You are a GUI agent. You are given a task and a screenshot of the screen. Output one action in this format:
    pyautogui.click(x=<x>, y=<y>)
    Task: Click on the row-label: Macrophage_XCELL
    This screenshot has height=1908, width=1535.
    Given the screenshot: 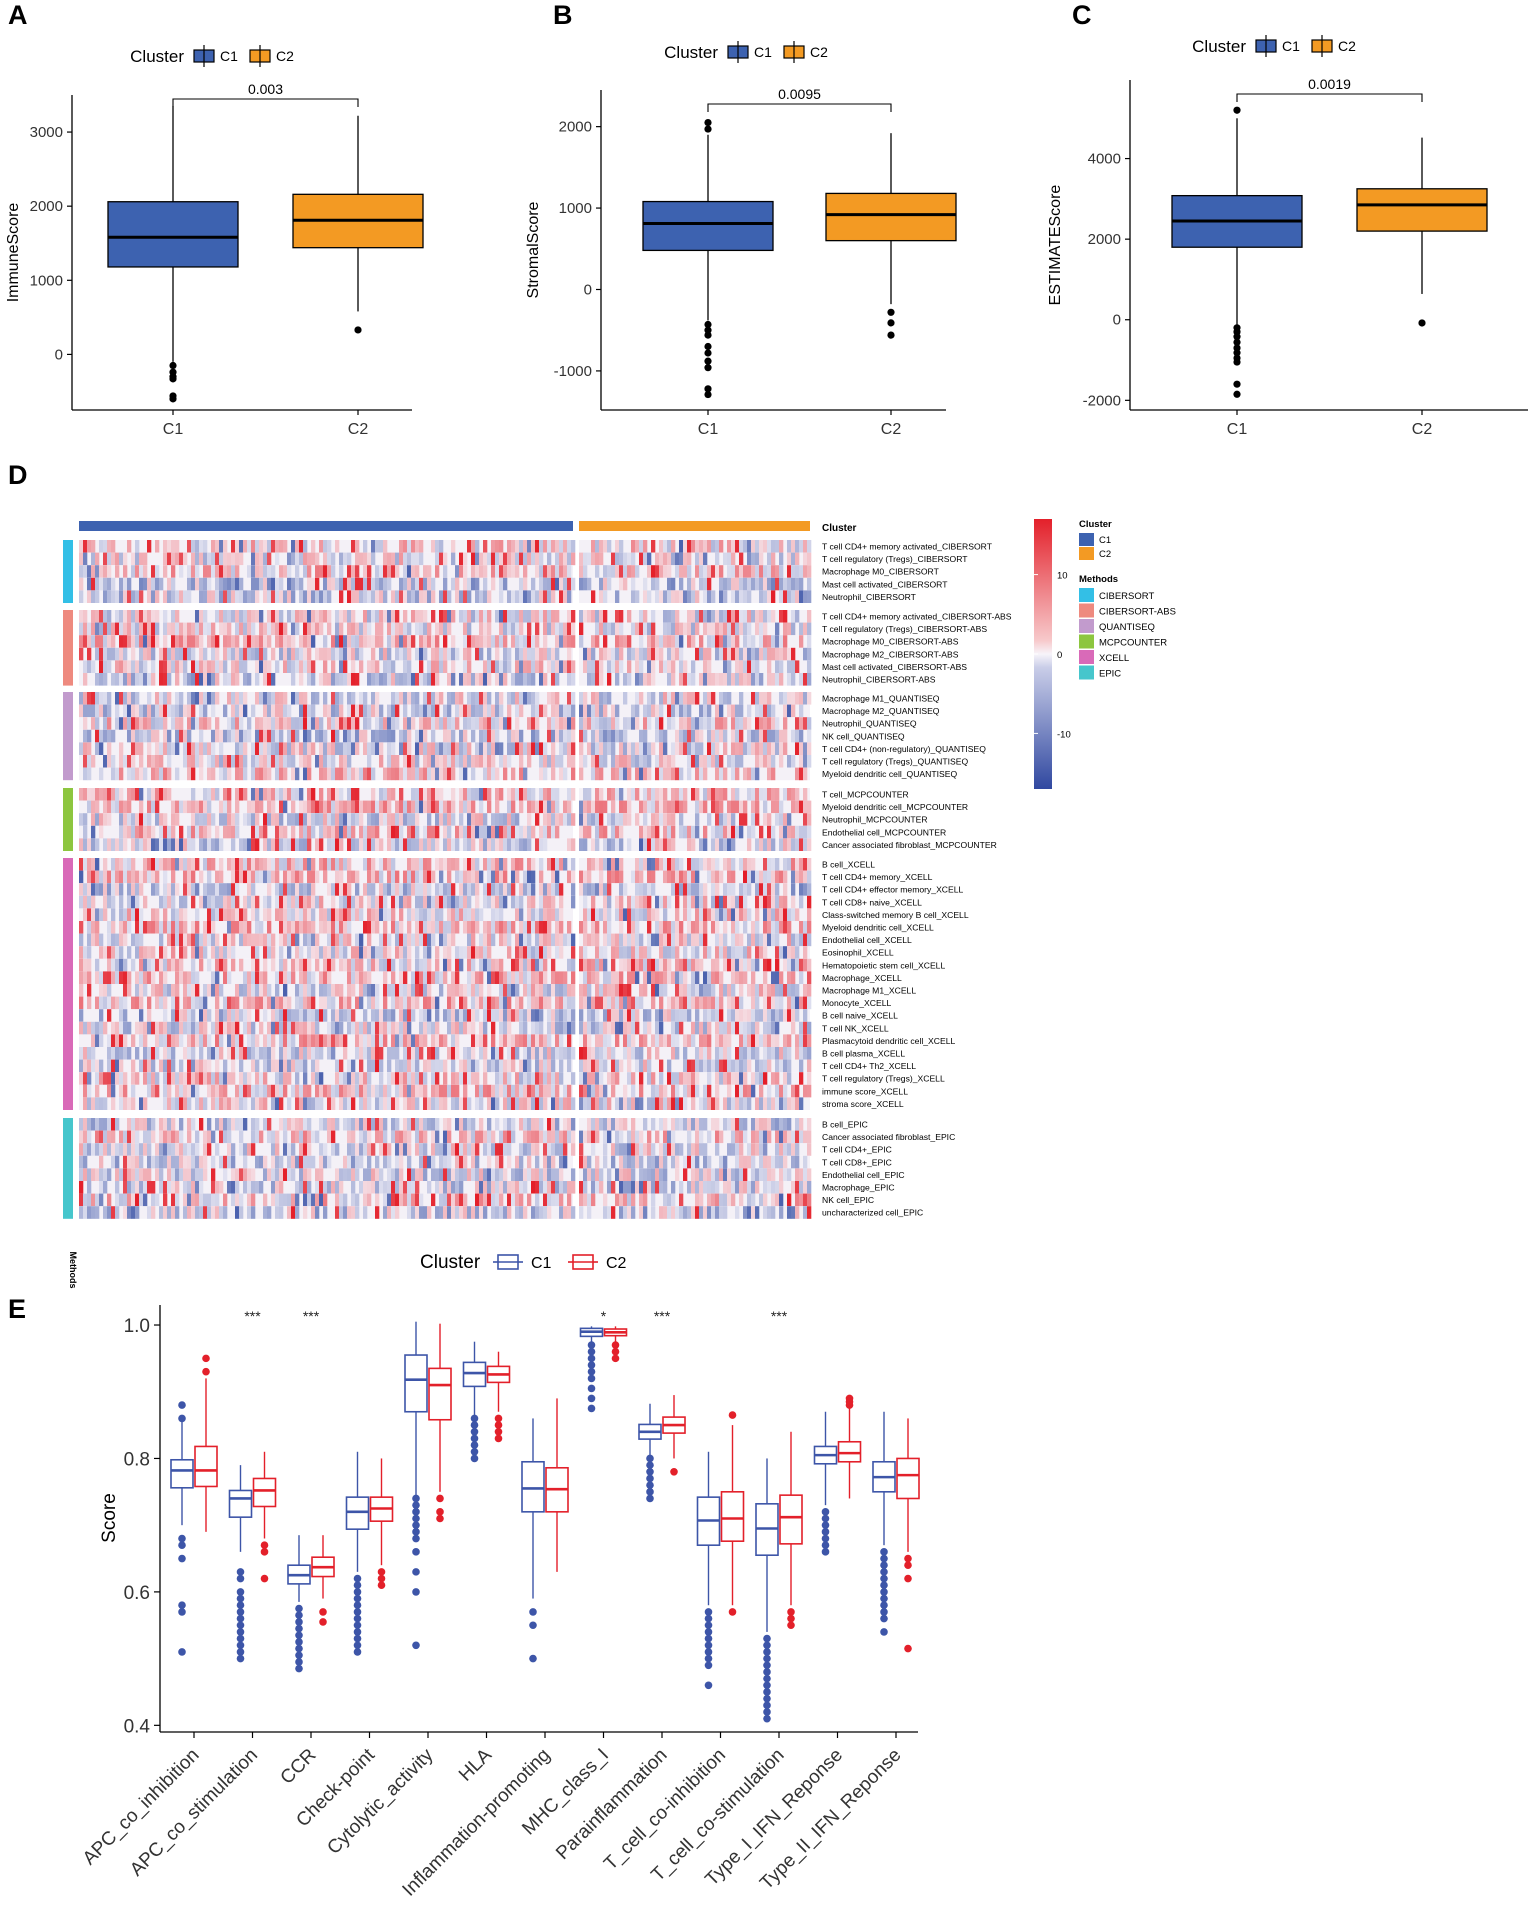 What is the action you would take?
    pyautogui.click(x=862, y=978)
    